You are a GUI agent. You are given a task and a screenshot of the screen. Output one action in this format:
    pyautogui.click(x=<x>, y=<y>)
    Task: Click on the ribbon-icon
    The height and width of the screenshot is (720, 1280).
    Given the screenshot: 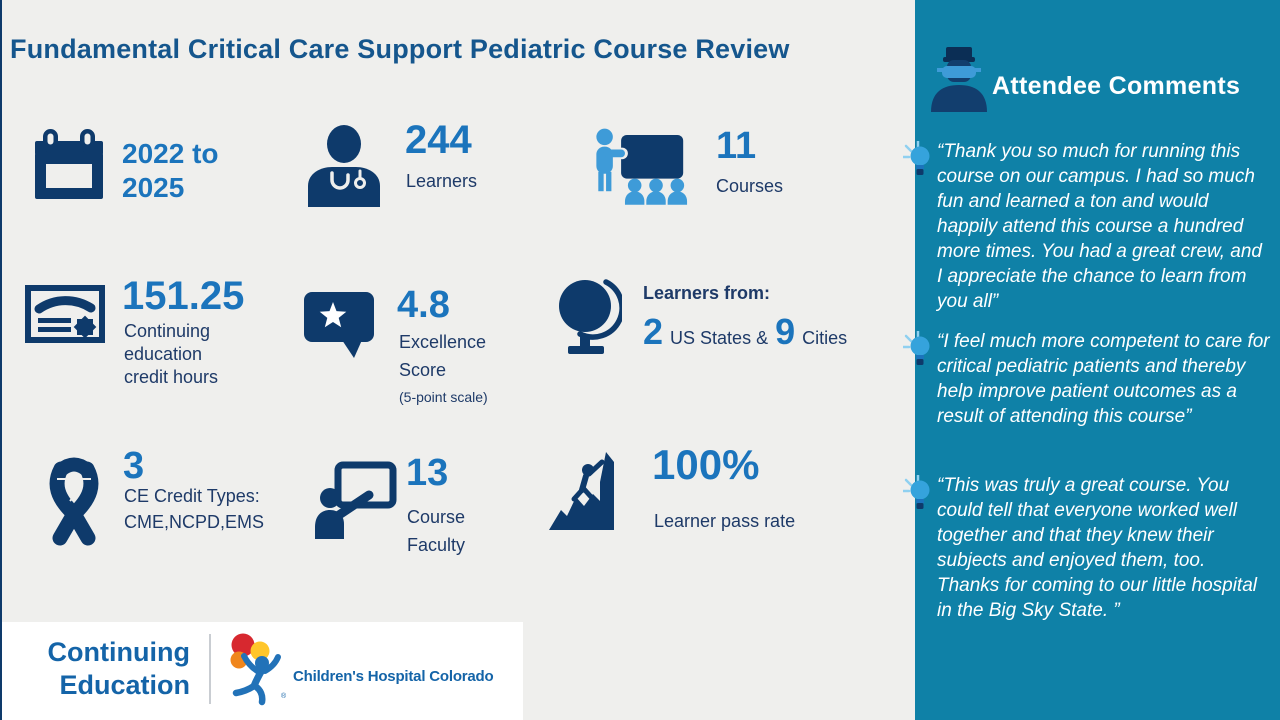 What is the action you would take?
    pyautogui.click(x=74, y=501)
    